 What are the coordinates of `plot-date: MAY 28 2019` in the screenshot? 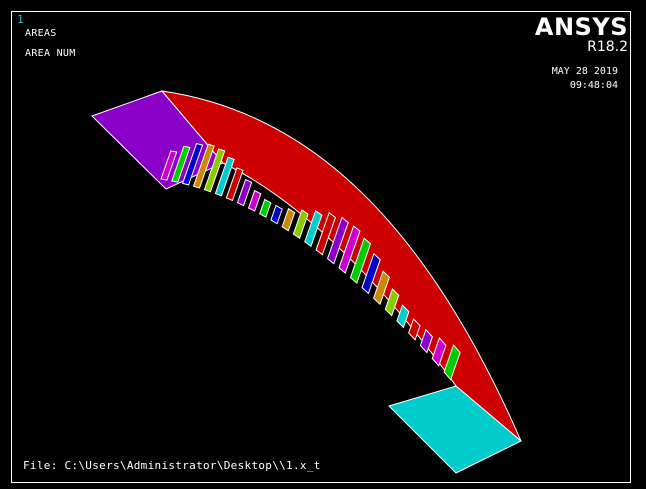 It's located at (584, 71).